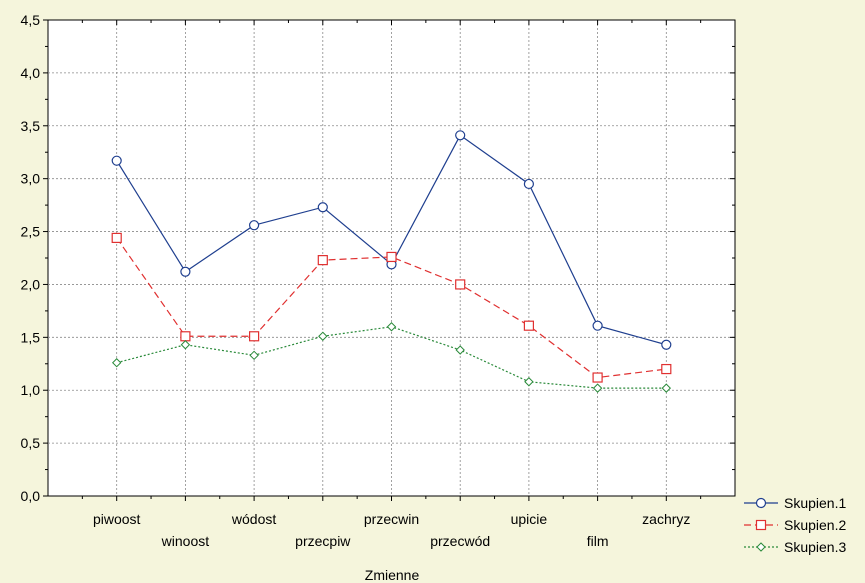 This screenshot has height=583, width=865. I want to click on x-tick-label: film, so click(598, 541).